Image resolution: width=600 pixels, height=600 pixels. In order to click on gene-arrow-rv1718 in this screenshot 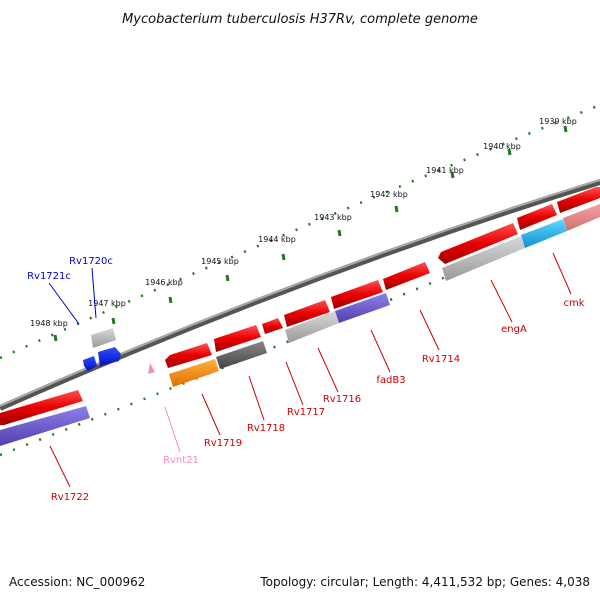, I will do `click(237, 338)`.